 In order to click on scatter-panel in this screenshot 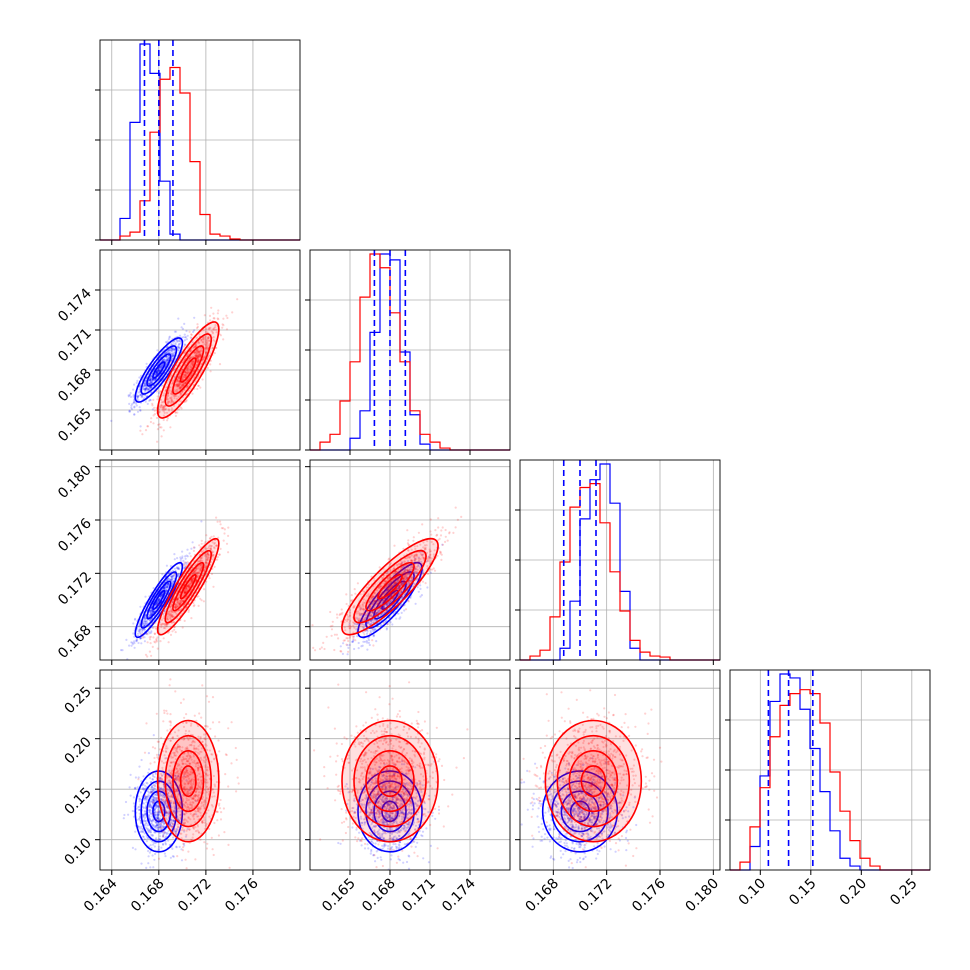, I will do `click(174, 370)`.